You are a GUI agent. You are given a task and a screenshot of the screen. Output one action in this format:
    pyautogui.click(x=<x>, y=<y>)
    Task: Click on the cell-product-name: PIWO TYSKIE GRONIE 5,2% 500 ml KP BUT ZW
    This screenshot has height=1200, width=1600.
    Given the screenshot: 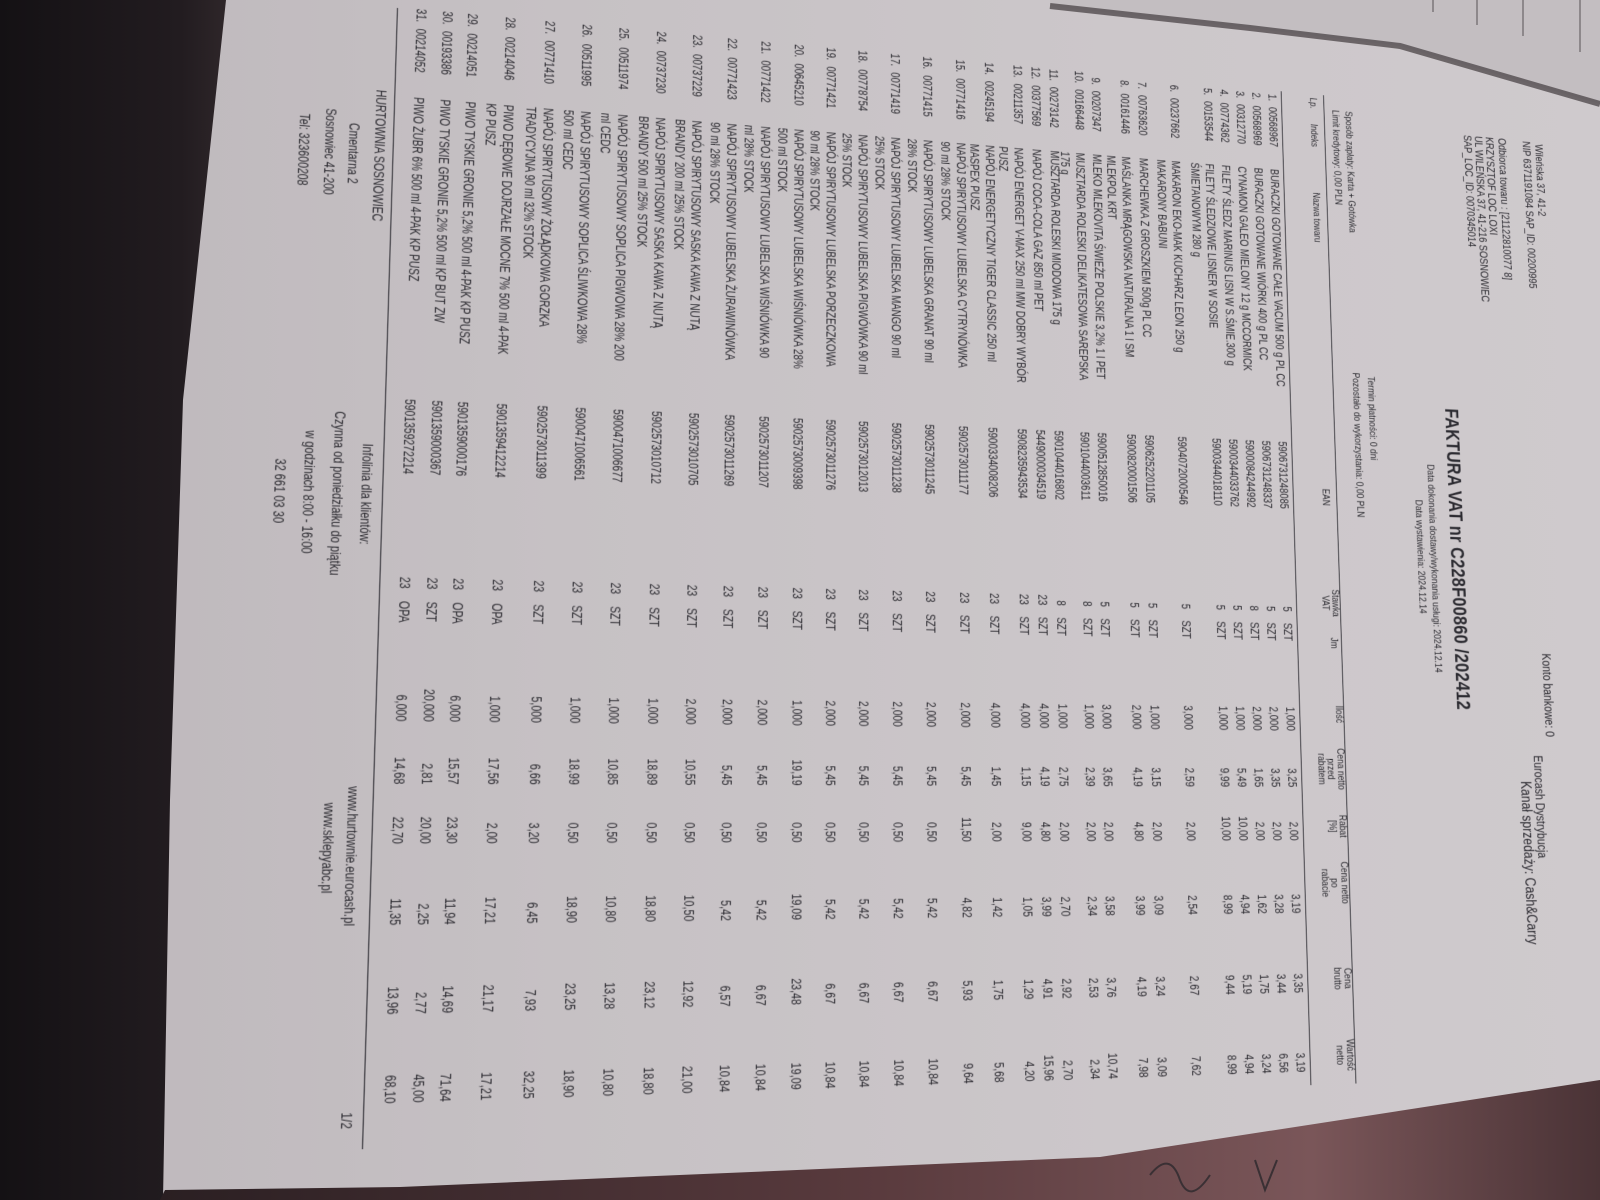 What is the action you would take?
    pyautogui.click(x=442, y=211)
    